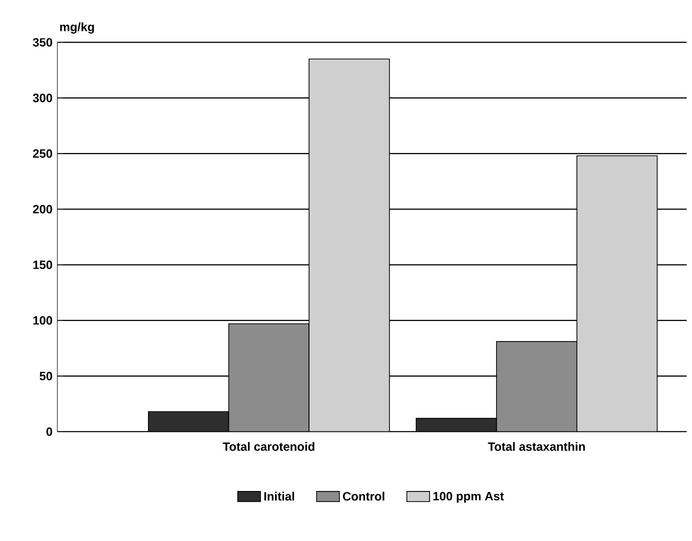  I want to click on legend-label: 100 ppm Ast, so click(468, 497).